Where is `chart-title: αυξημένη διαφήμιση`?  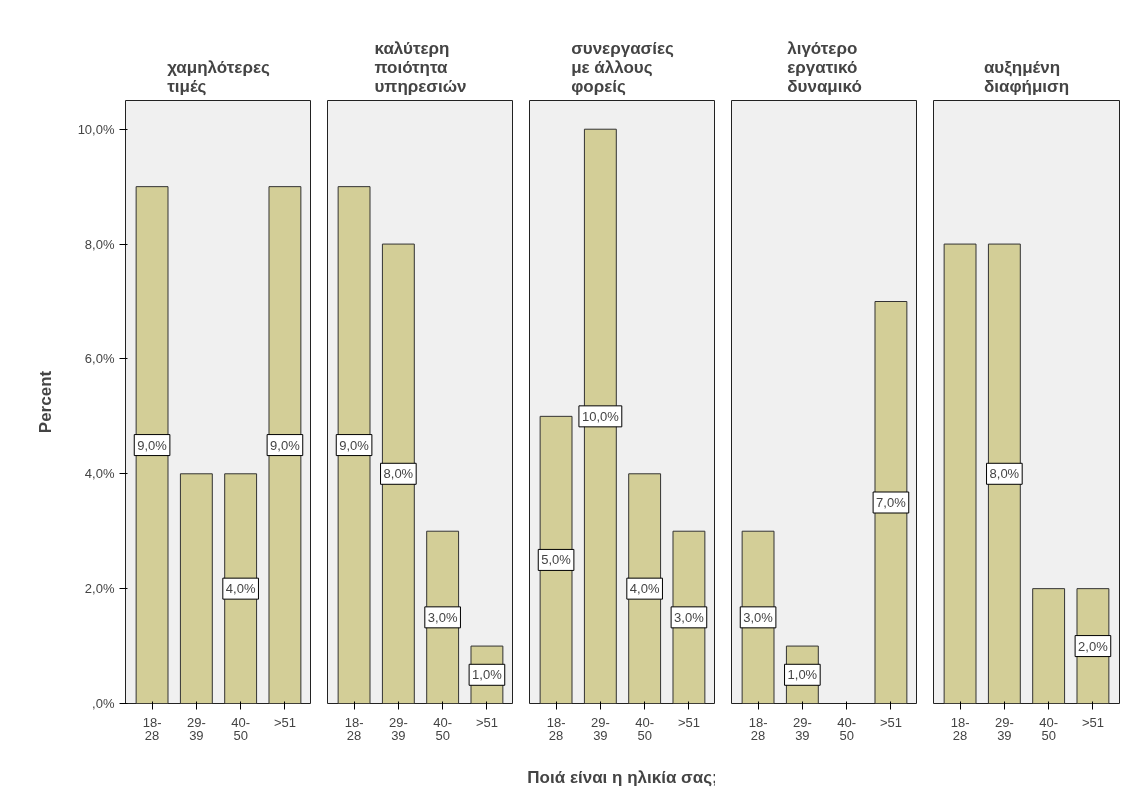 chart-title: αυξημένη διαφήμιση is located at coordinates (1026, 76).